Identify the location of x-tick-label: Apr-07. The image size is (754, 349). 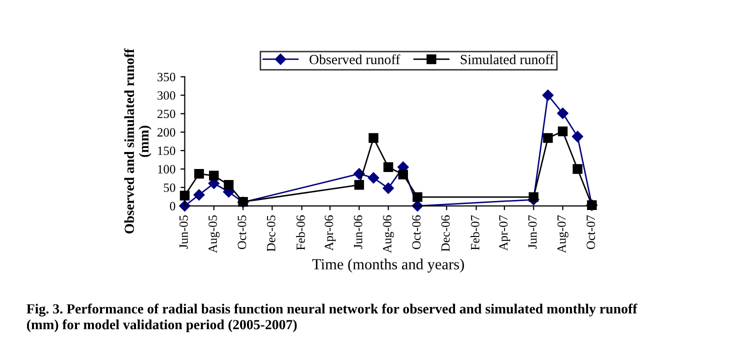
(504, 233).